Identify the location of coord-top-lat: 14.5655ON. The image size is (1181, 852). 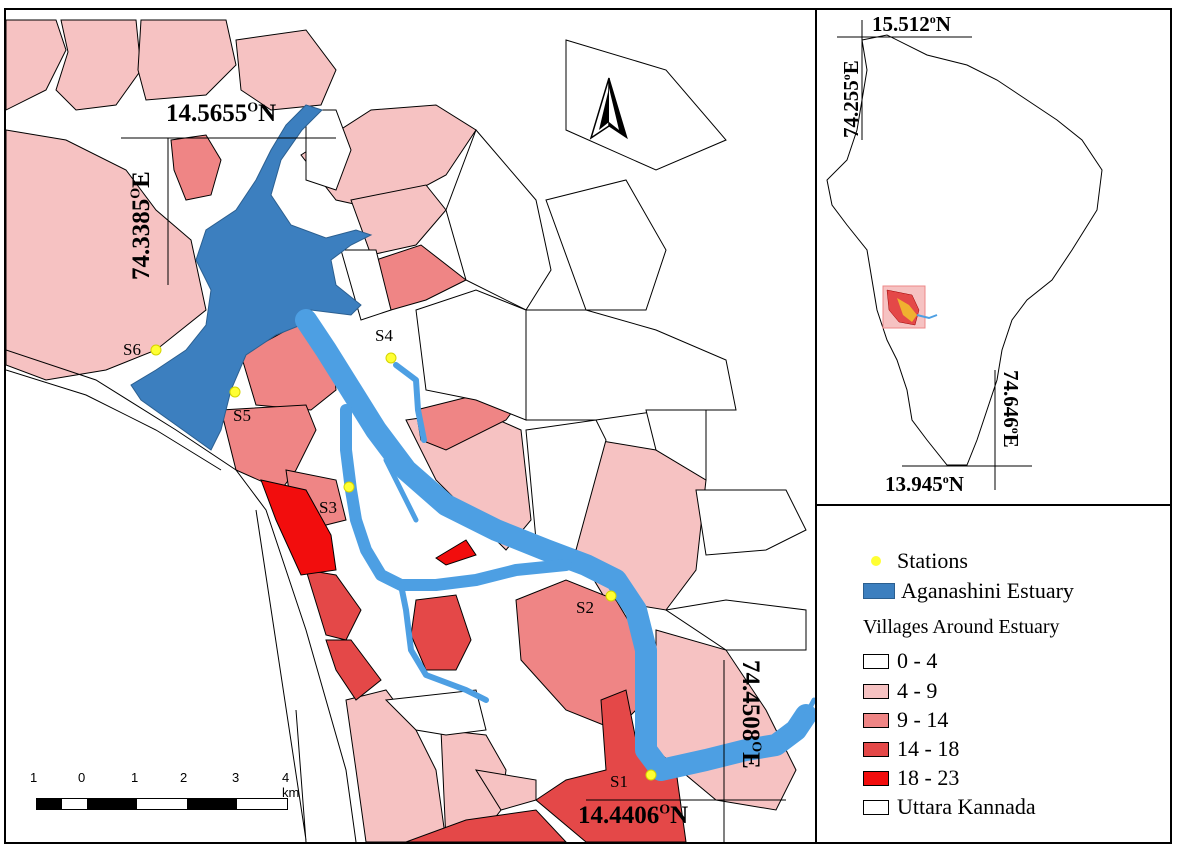
(221, 113).